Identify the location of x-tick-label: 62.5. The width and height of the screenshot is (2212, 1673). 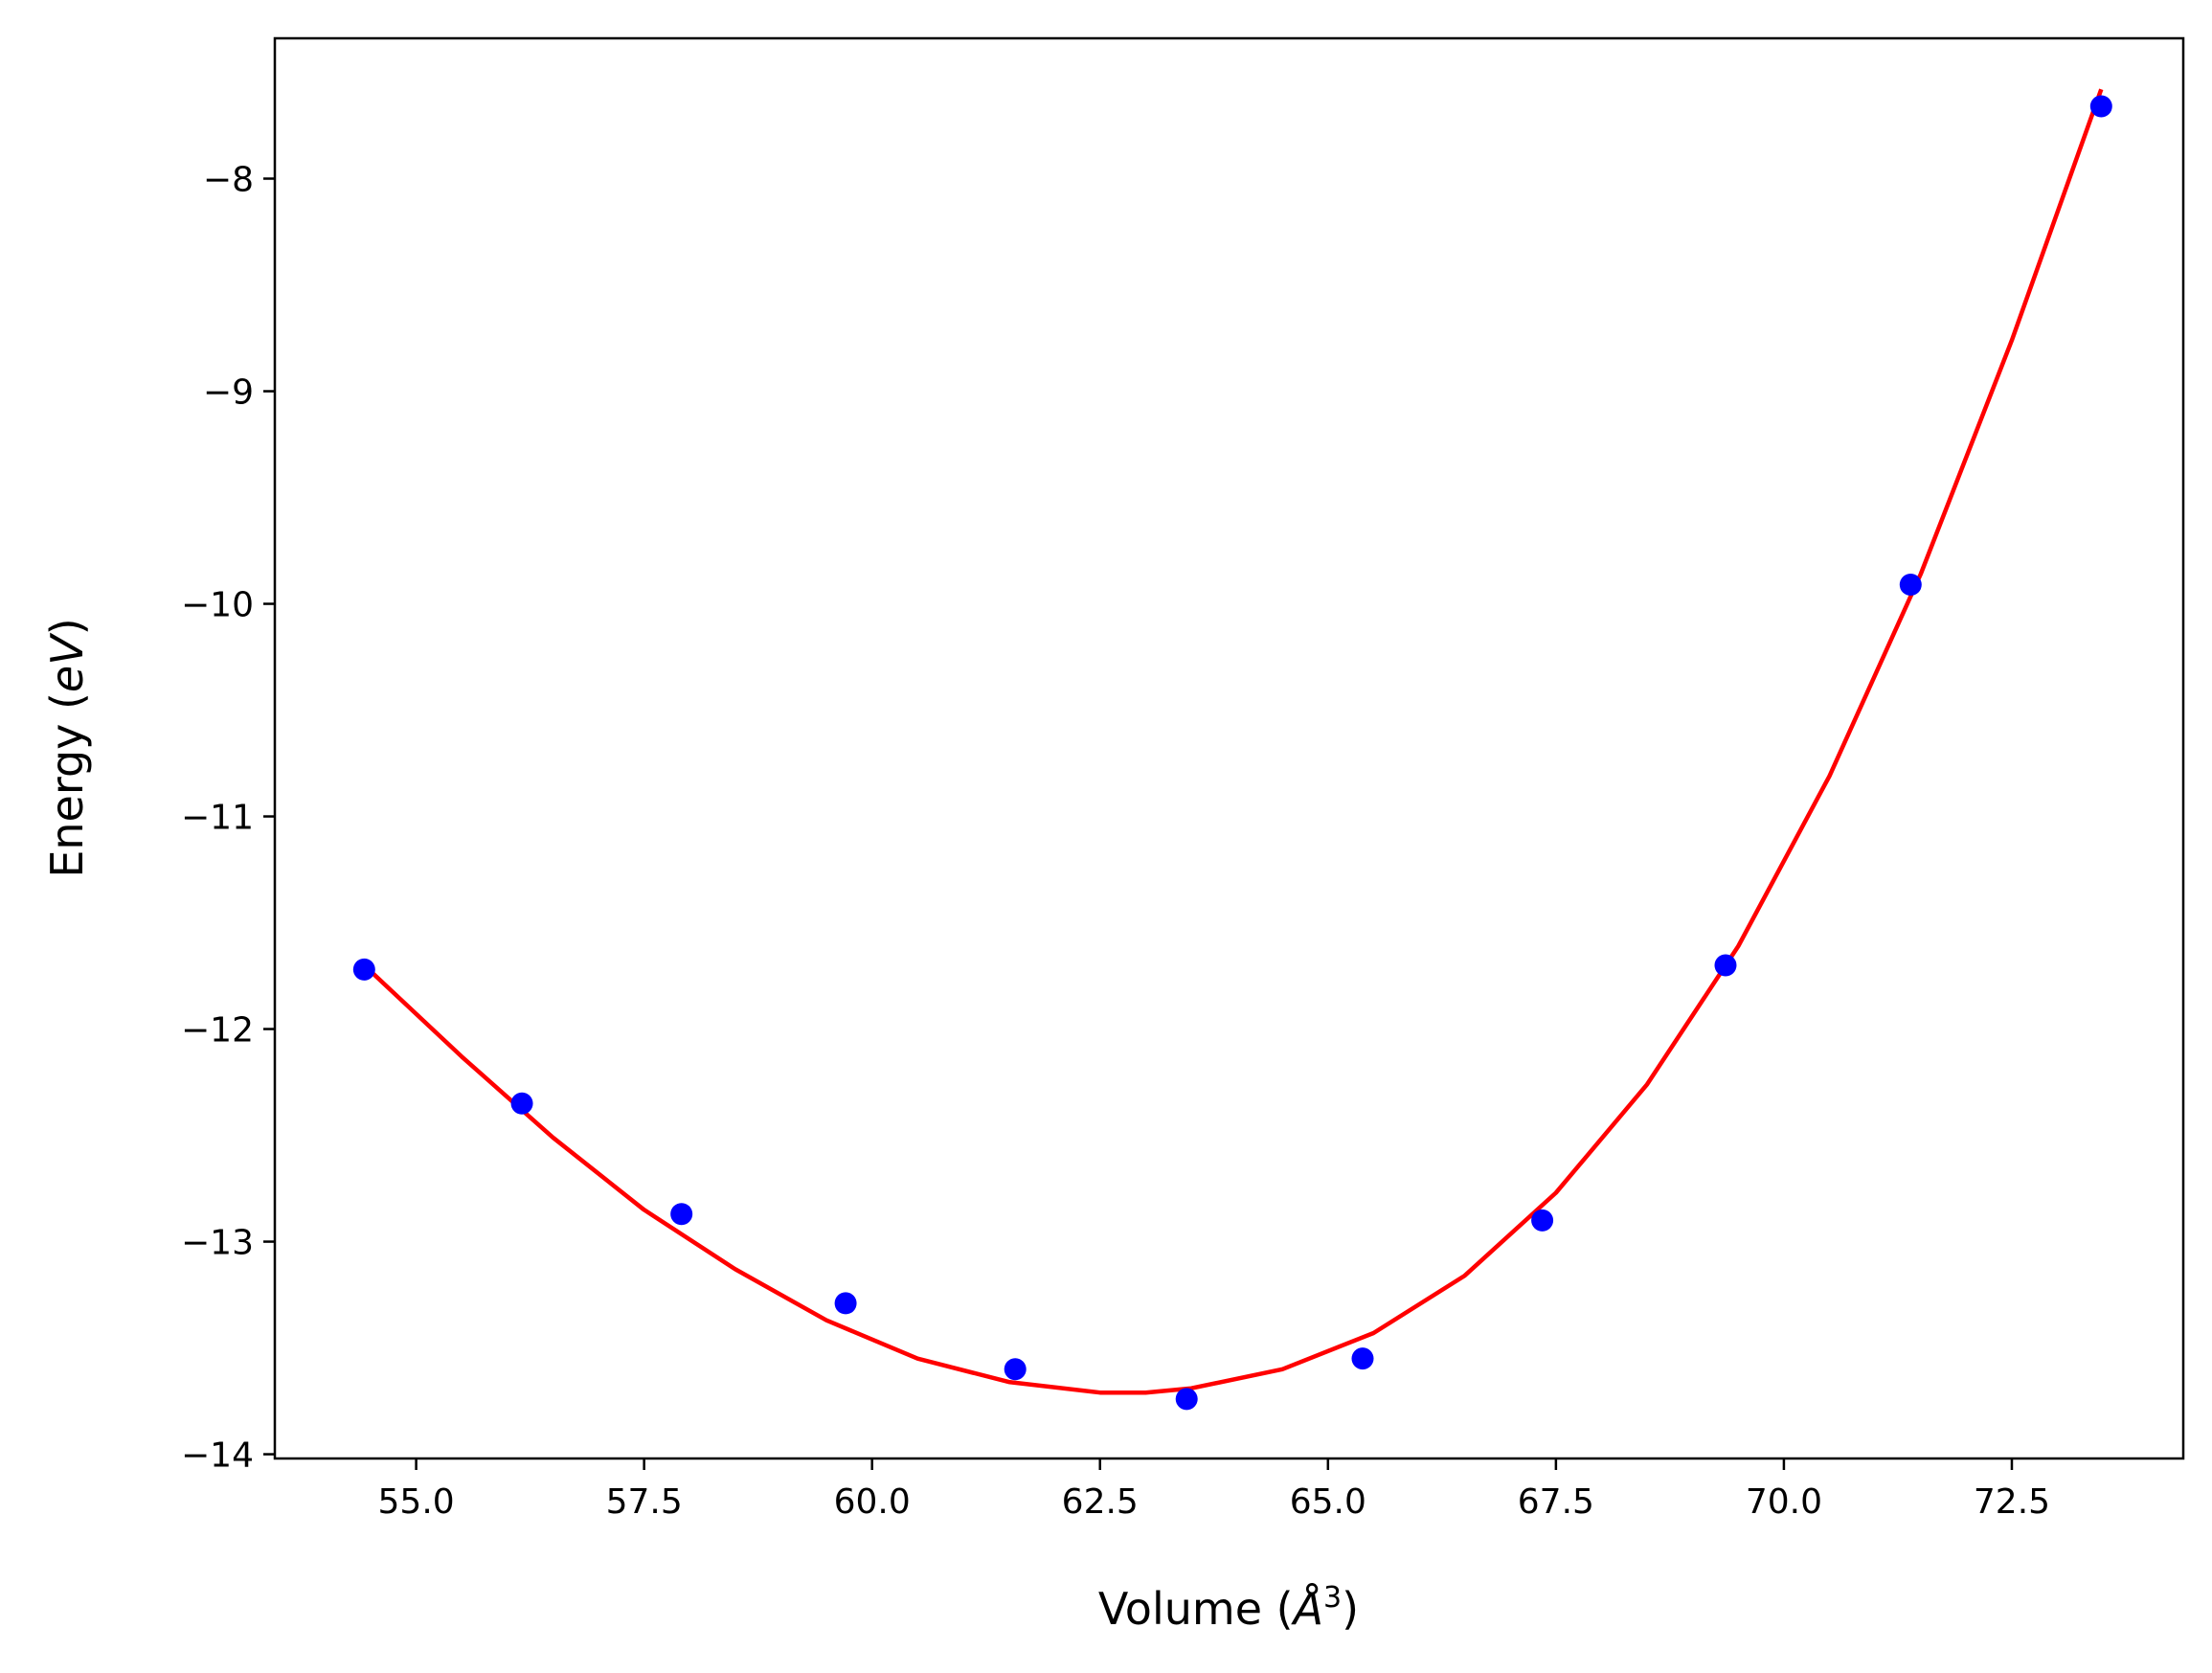
(1100, 1502).